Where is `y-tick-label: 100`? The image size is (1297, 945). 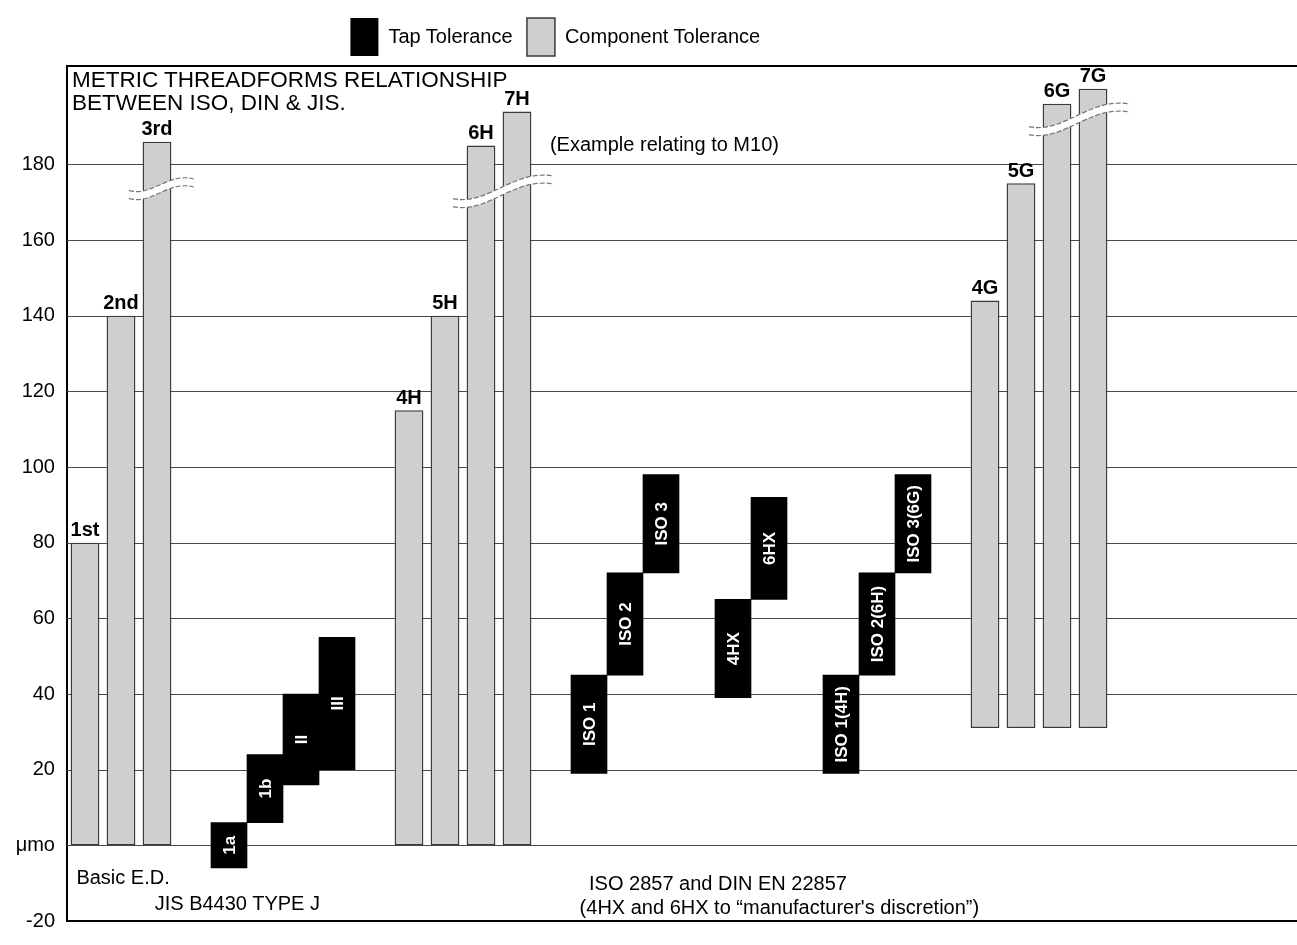 y-tick-label: 100 is located at coordinates (38, 465).